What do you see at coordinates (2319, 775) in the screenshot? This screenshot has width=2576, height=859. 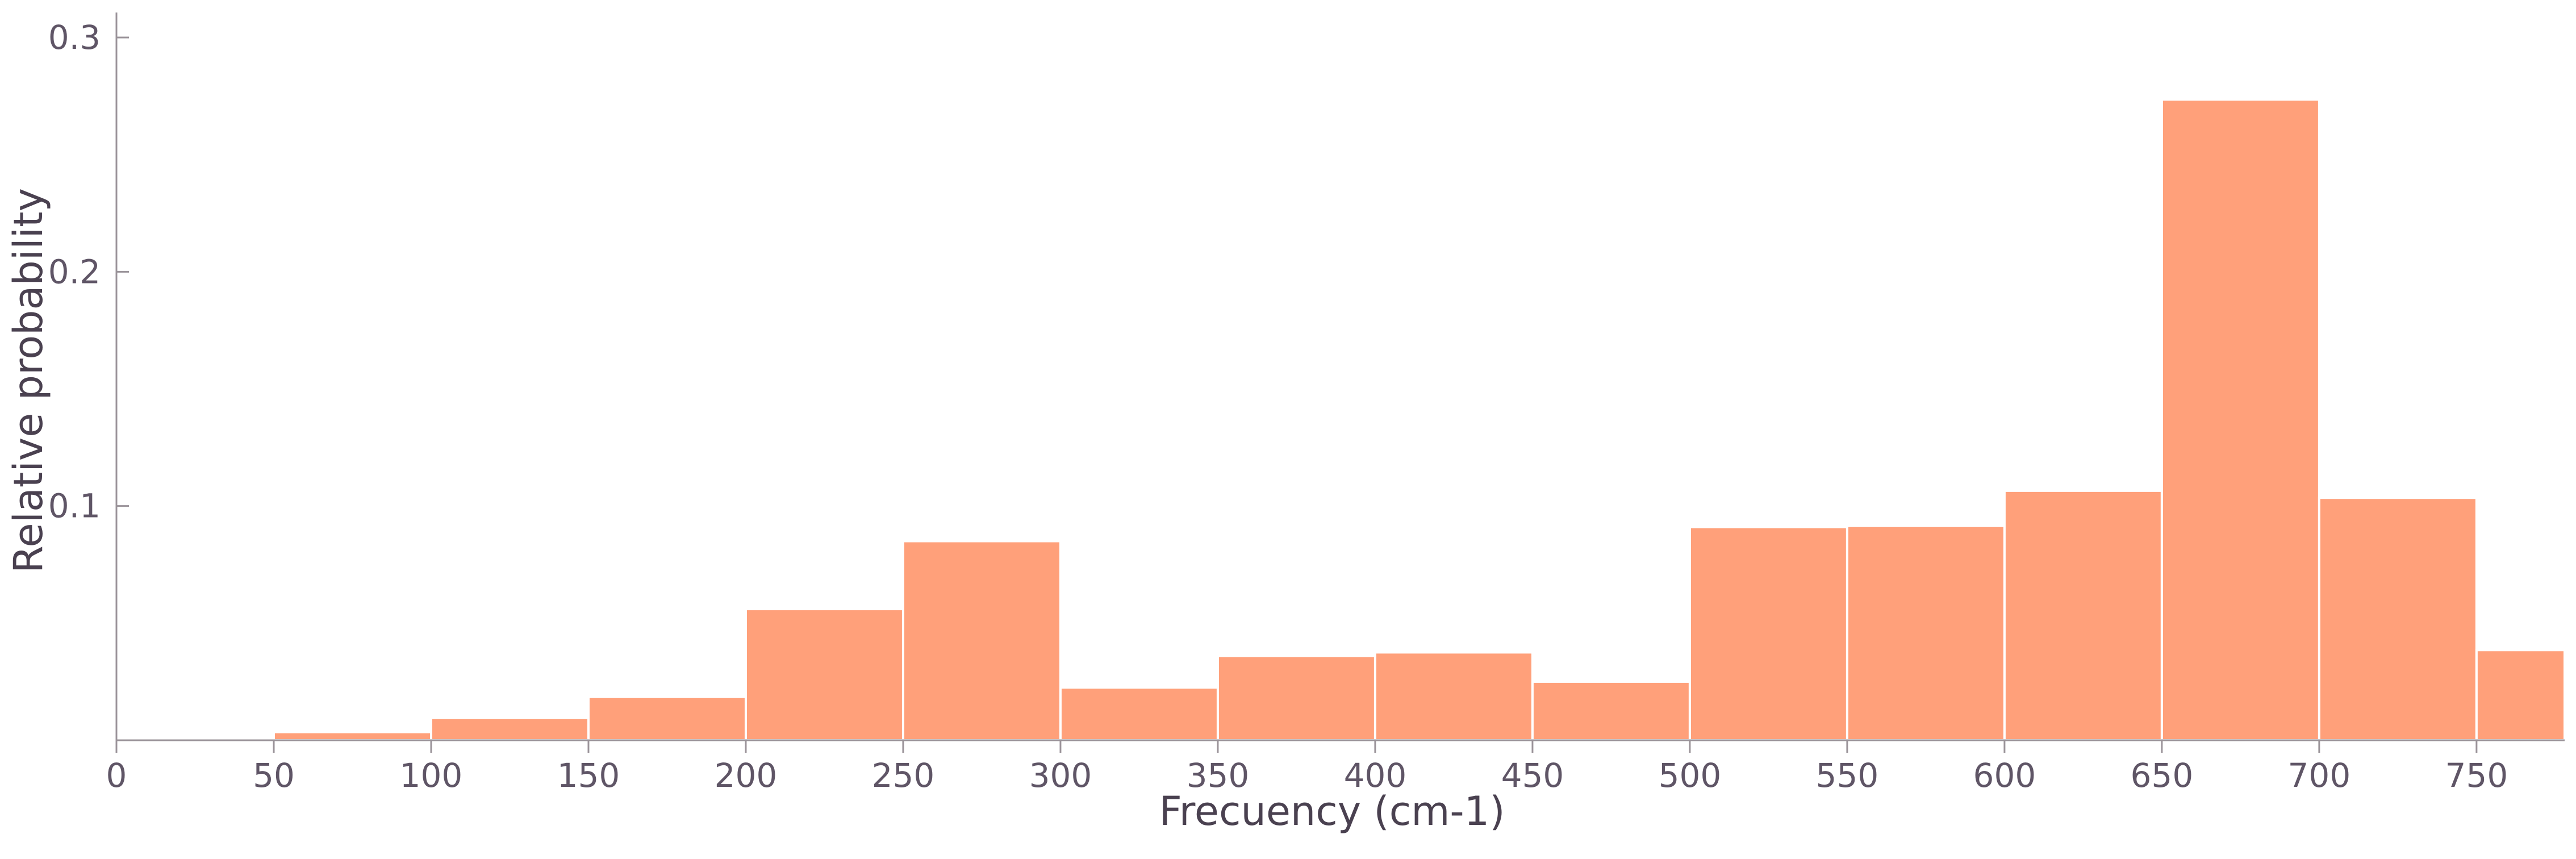 I see `x-tick-label-14: 700` at bounding box center [2319, 775].